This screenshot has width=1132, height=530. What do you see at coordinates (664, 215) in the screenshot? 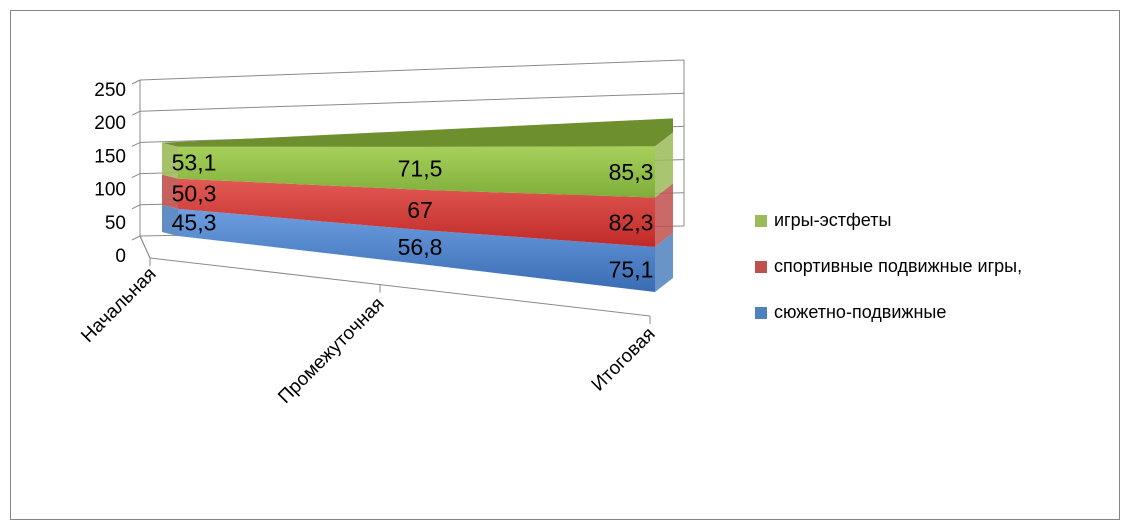
I see `series-side-спортивные-подвижные-игры` at bounding box center [664, 215].